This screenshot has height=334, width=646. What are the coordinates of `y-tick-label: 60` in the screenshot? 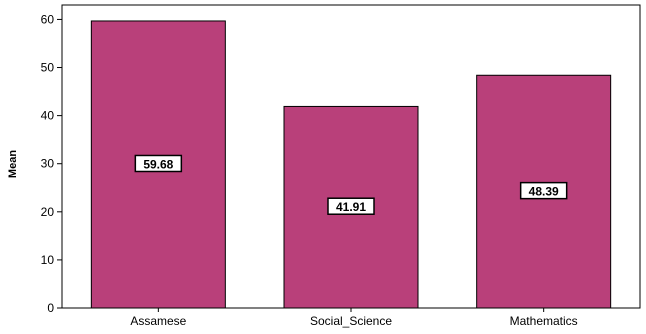 It's located at (48, 19).